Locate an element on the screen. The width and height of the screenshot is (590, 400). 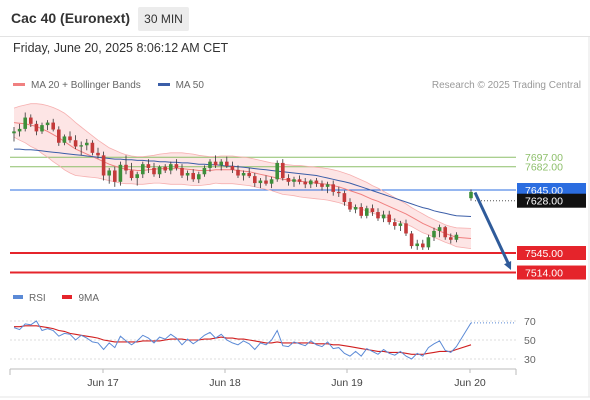
level-box-7514.00 is located at coordinates (551, 272).